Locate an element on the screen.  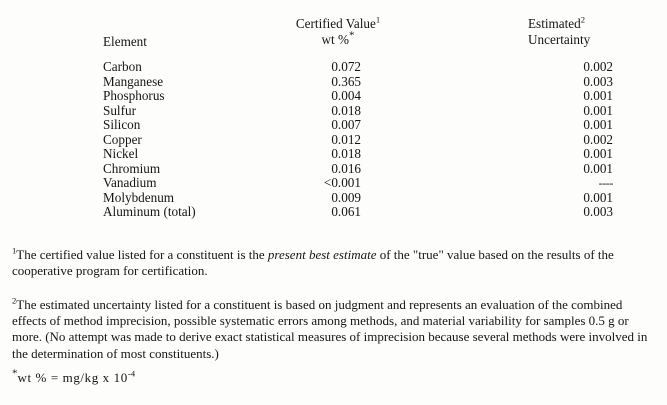
cell-element: Molybdenum is located at coordinates (139, 197).